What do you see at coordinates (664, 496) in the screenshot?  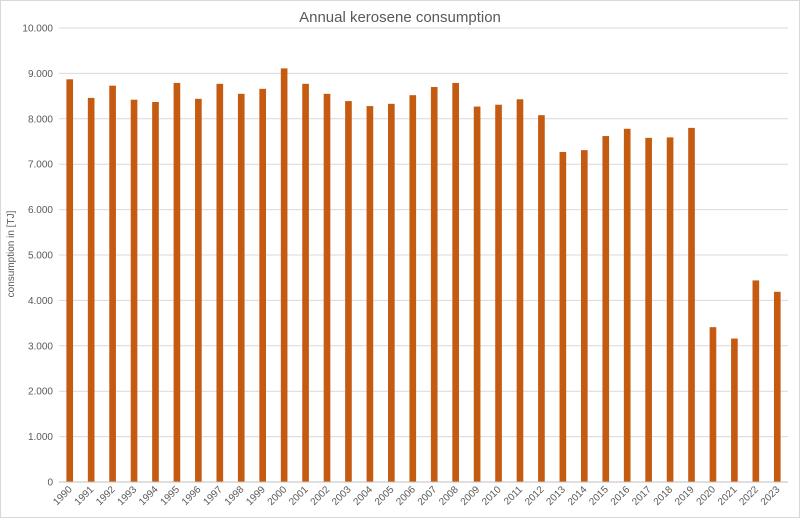 I see `x-tick-label: 2018` at bounding box center [664, 496].